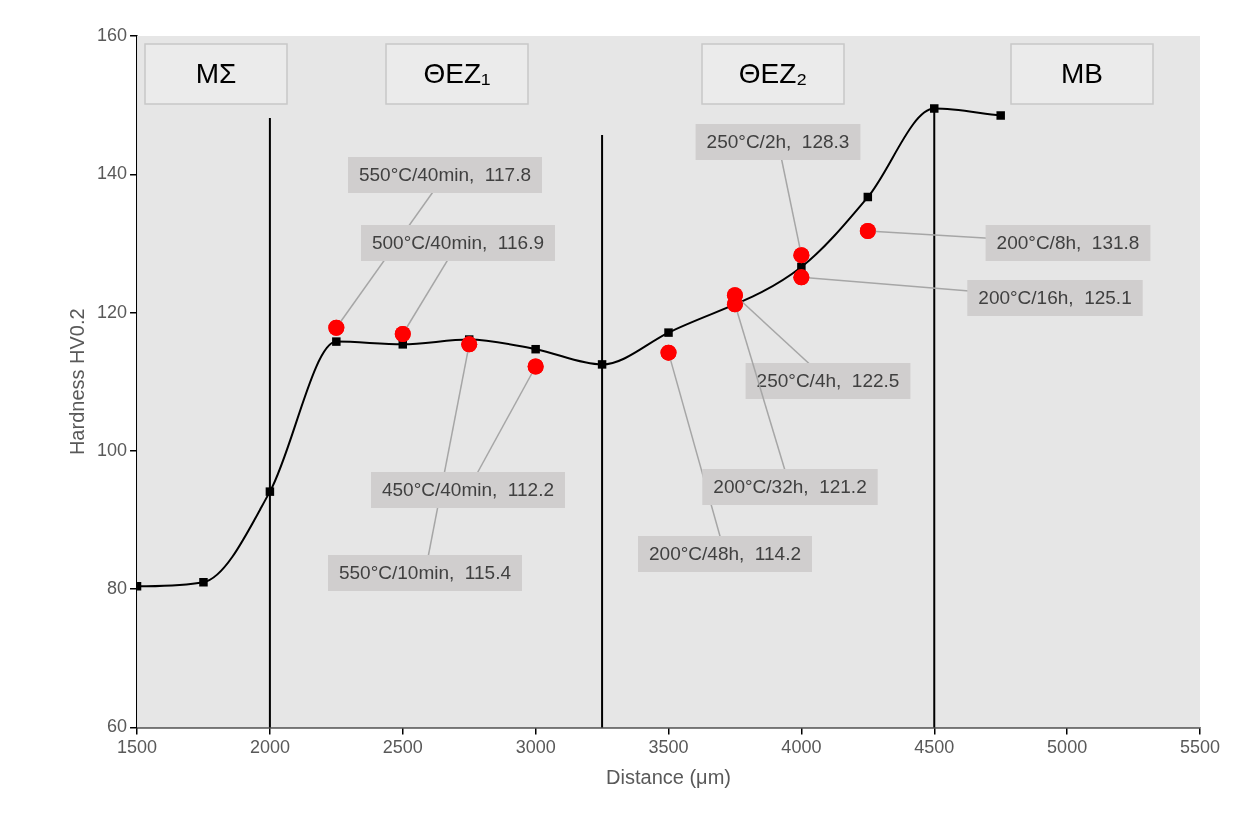 This screenshot has height=832, width=1252. I want to click on data-label: 200°C/32h, 121.2, so click(790, 487).